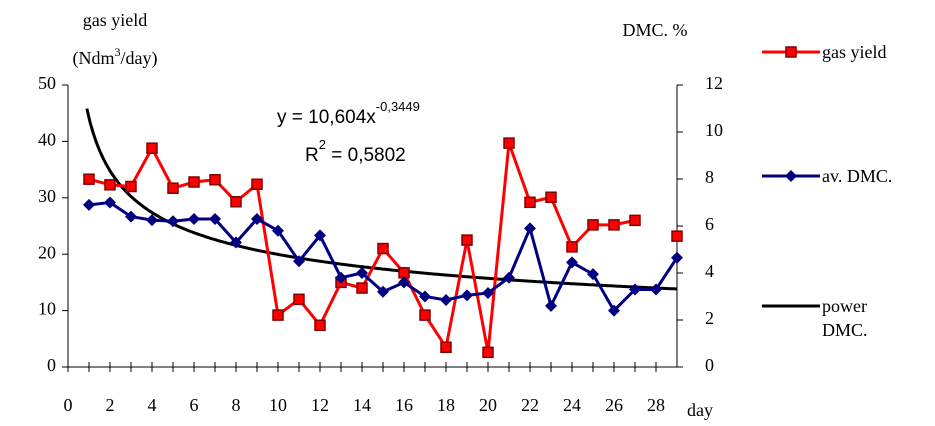 Image resolution: width=935 pixels, height=426 pixels. I want to click on y-label: gas yield, so click(115, 20).